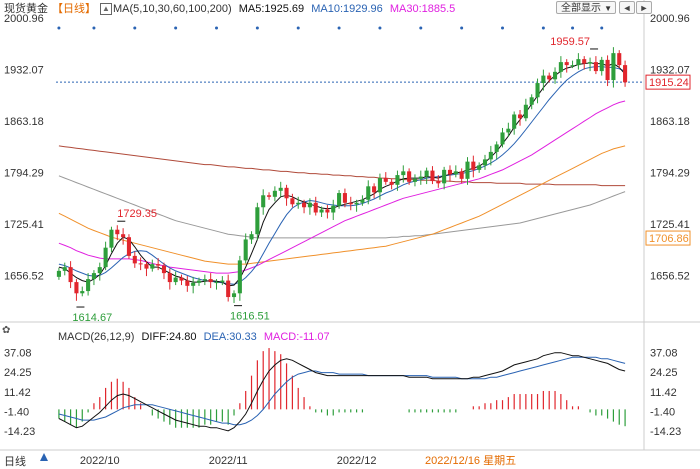 The height and width of the screenshot is (469, 700). What do you see at coordinates (662, 413) in the screenshot?
I see `macd-tick-label: -1.40` at bounding box center [662, 413].